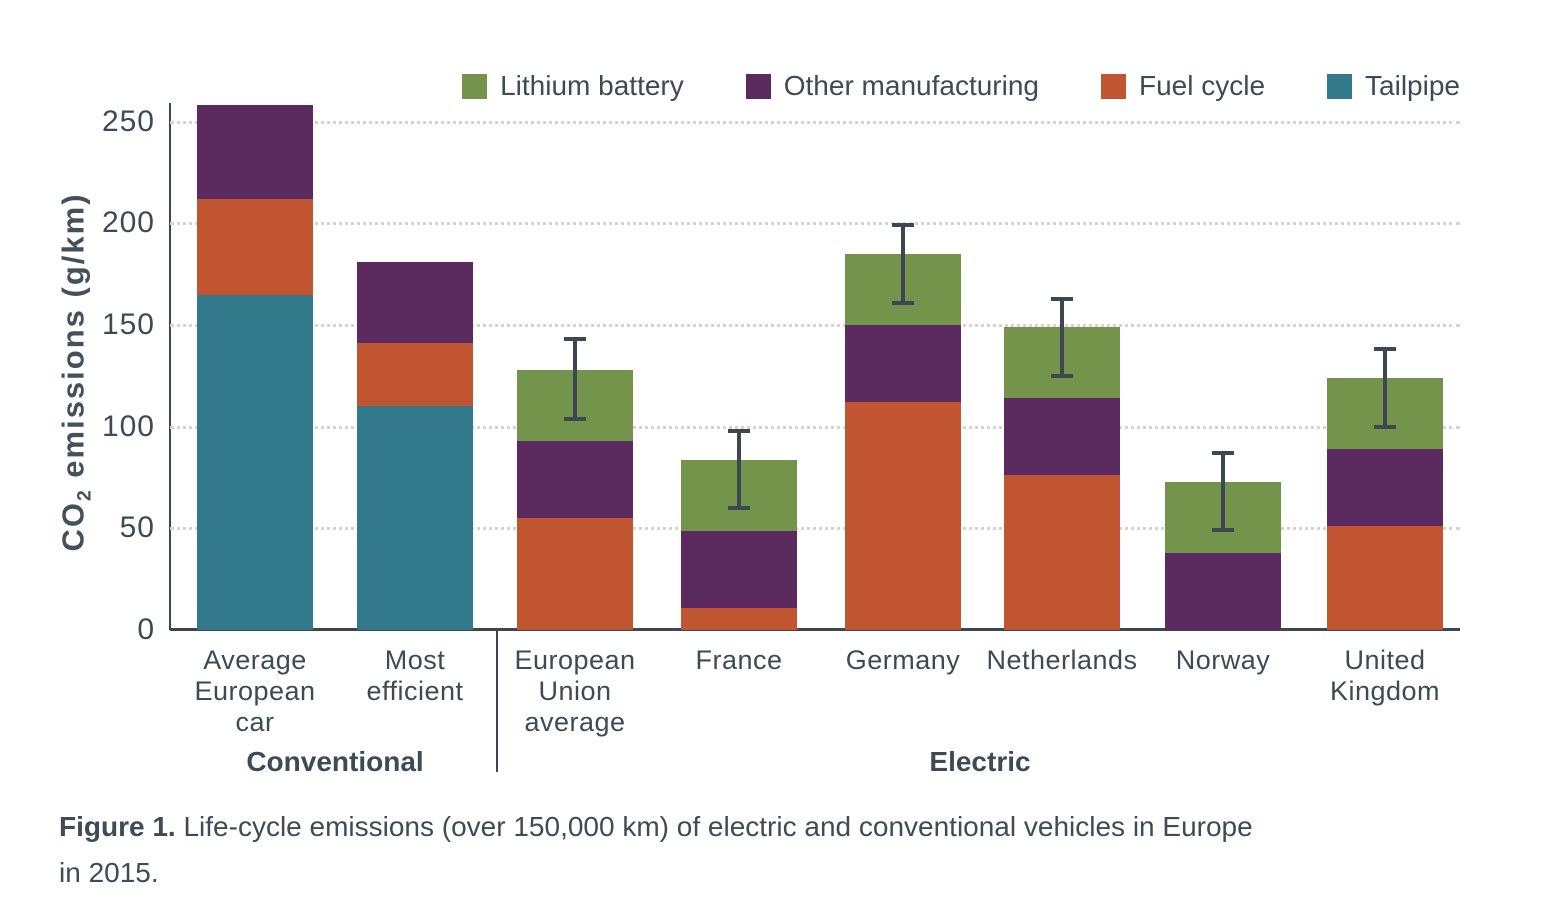  I want to click on legend-swatch-fuel-cycle-icon, so click(1113, 86).